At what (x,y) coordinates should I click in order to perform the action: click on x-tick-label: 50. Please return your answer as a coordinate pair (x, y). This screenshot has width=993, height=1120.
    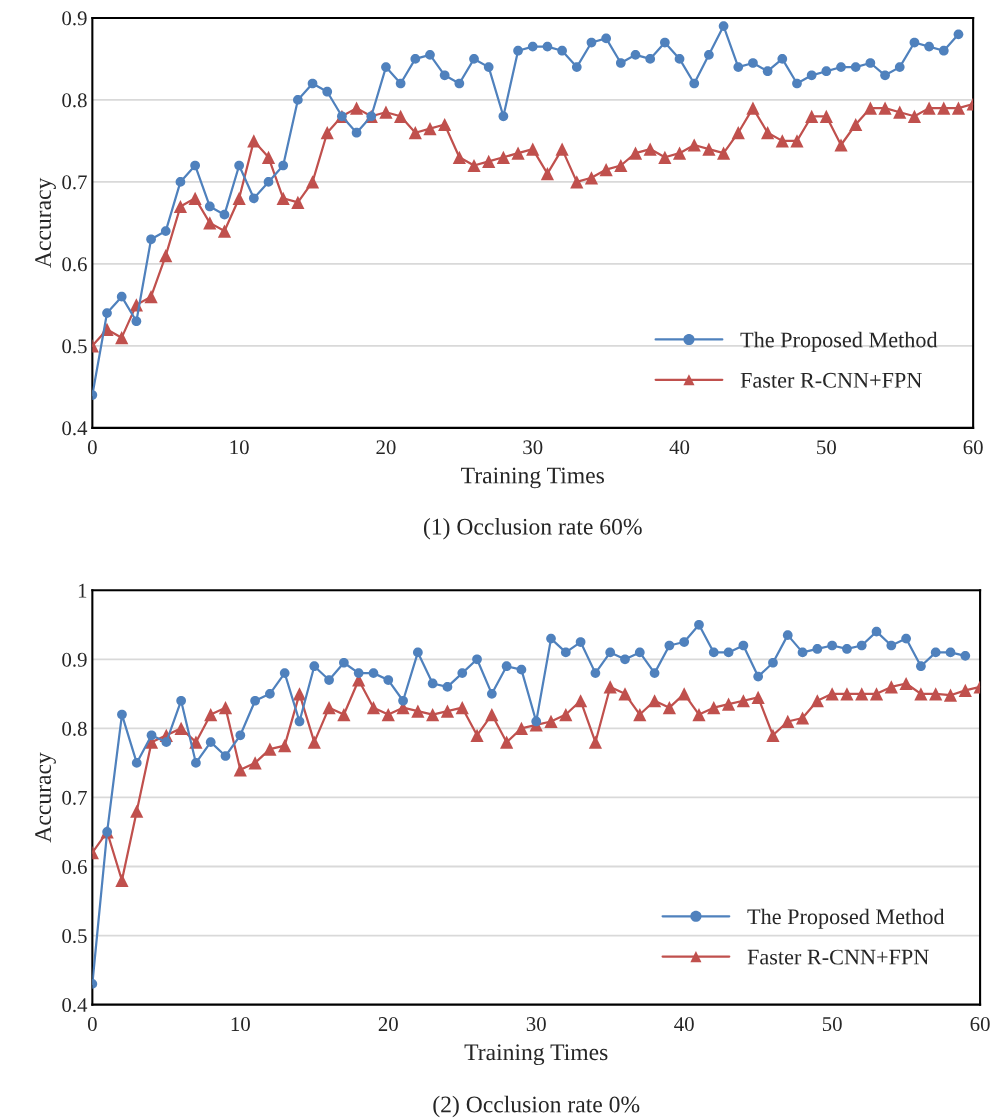
    Looking at the image, I should click on (832, 1024).